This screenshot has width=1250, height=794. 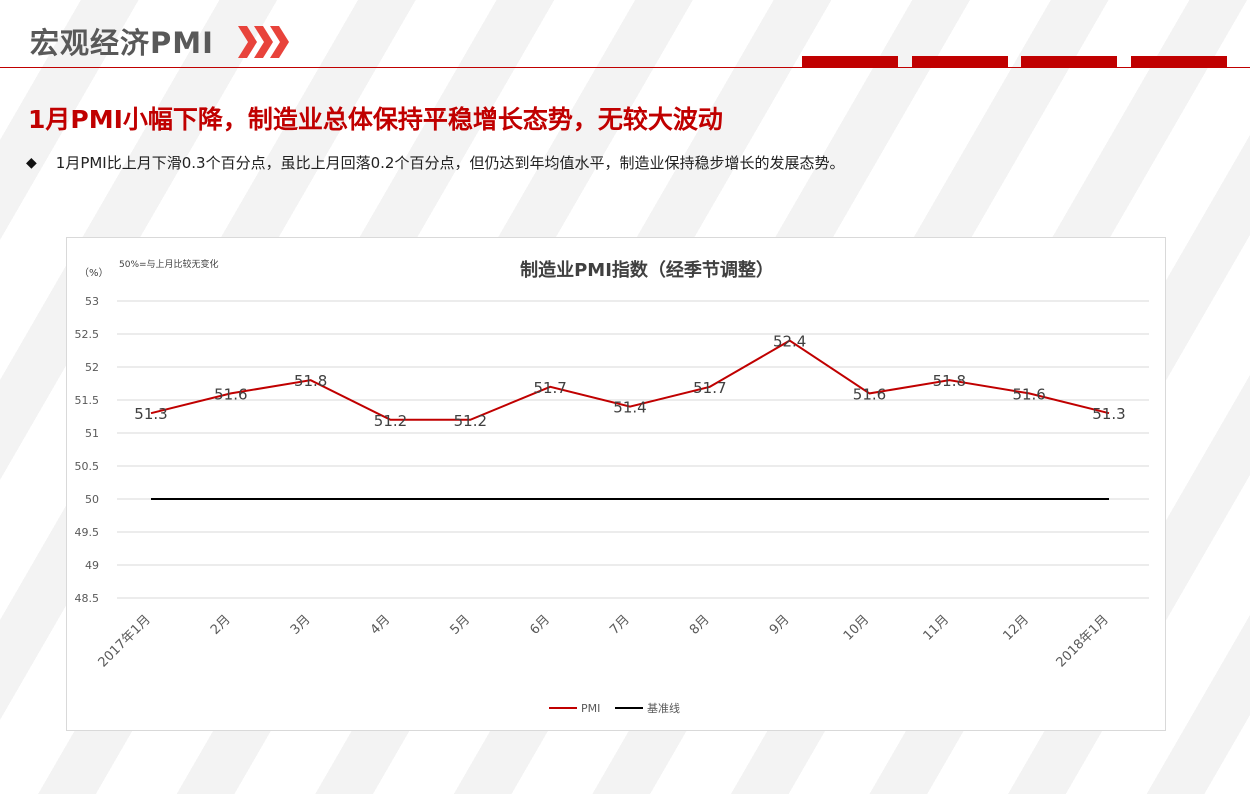 I want to click on x-tick-label: 7月, so click(x=620, y=625).